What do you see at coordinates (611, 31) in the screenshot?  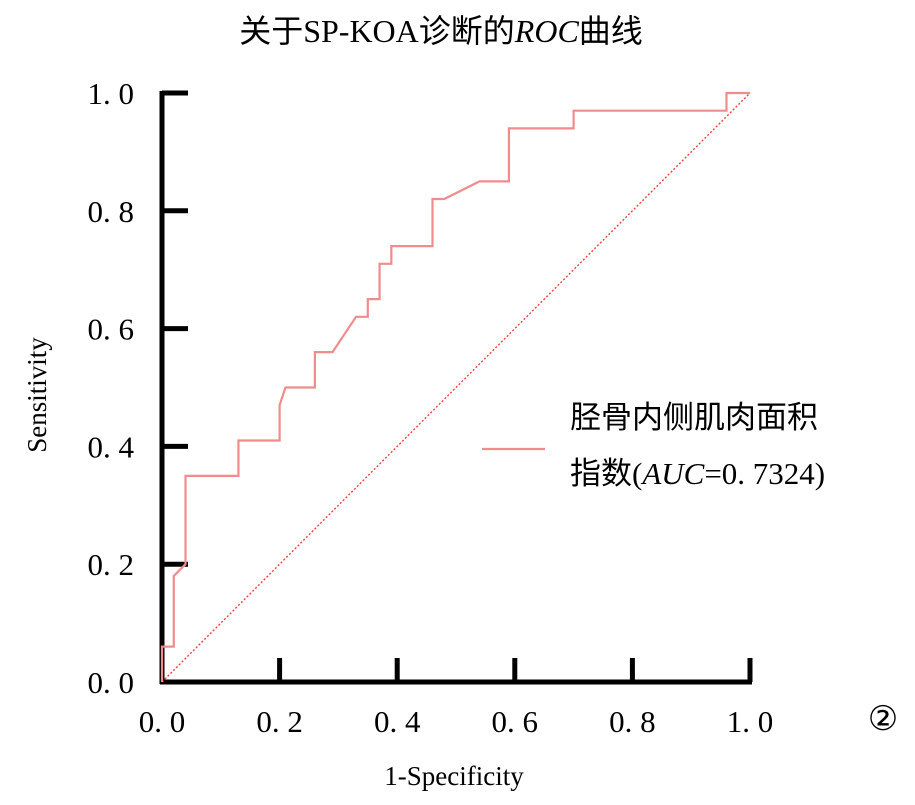 I see `chart-title-suffix: 曲线` at bounding box center [611, 31].